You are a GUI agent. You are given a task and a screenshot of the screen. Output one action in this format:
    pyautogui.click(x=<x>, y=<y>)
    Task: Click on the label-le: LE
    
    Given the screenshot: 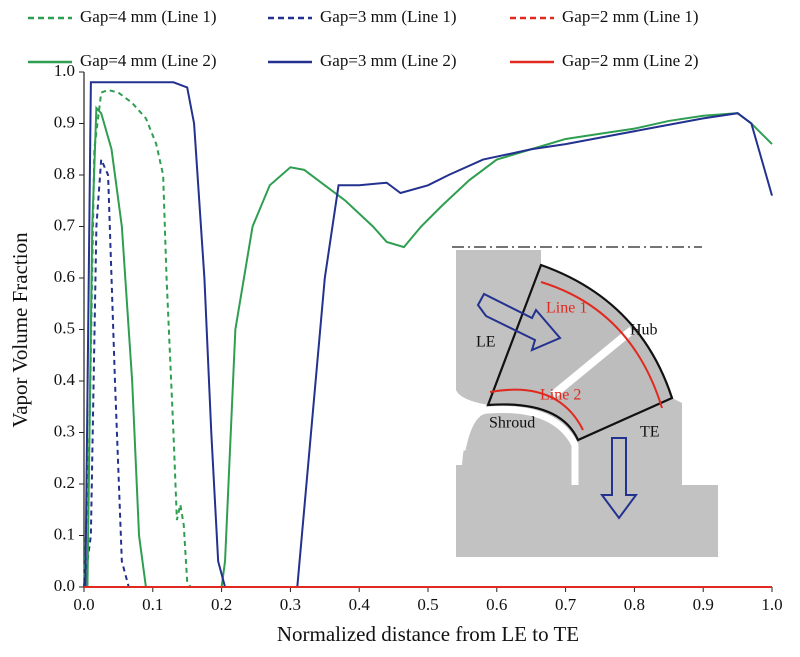 What is the action you would take?
    pyautogui.click(x=486, y=342)
    